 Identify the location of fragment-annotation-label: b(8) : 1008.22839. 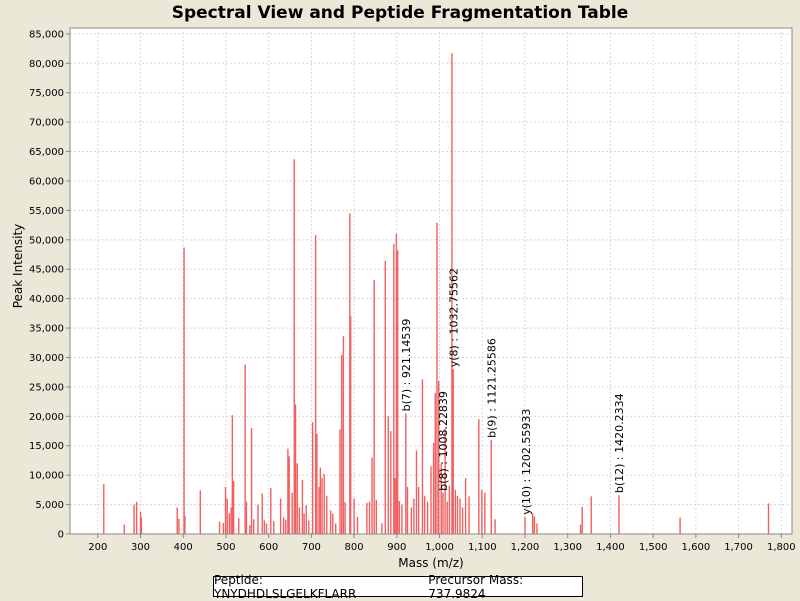
(443, 441).